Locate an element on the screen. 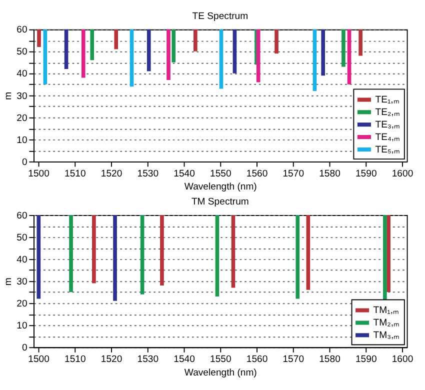  legend-label: TM₃,ₘ is located at coordinates (386, 336).